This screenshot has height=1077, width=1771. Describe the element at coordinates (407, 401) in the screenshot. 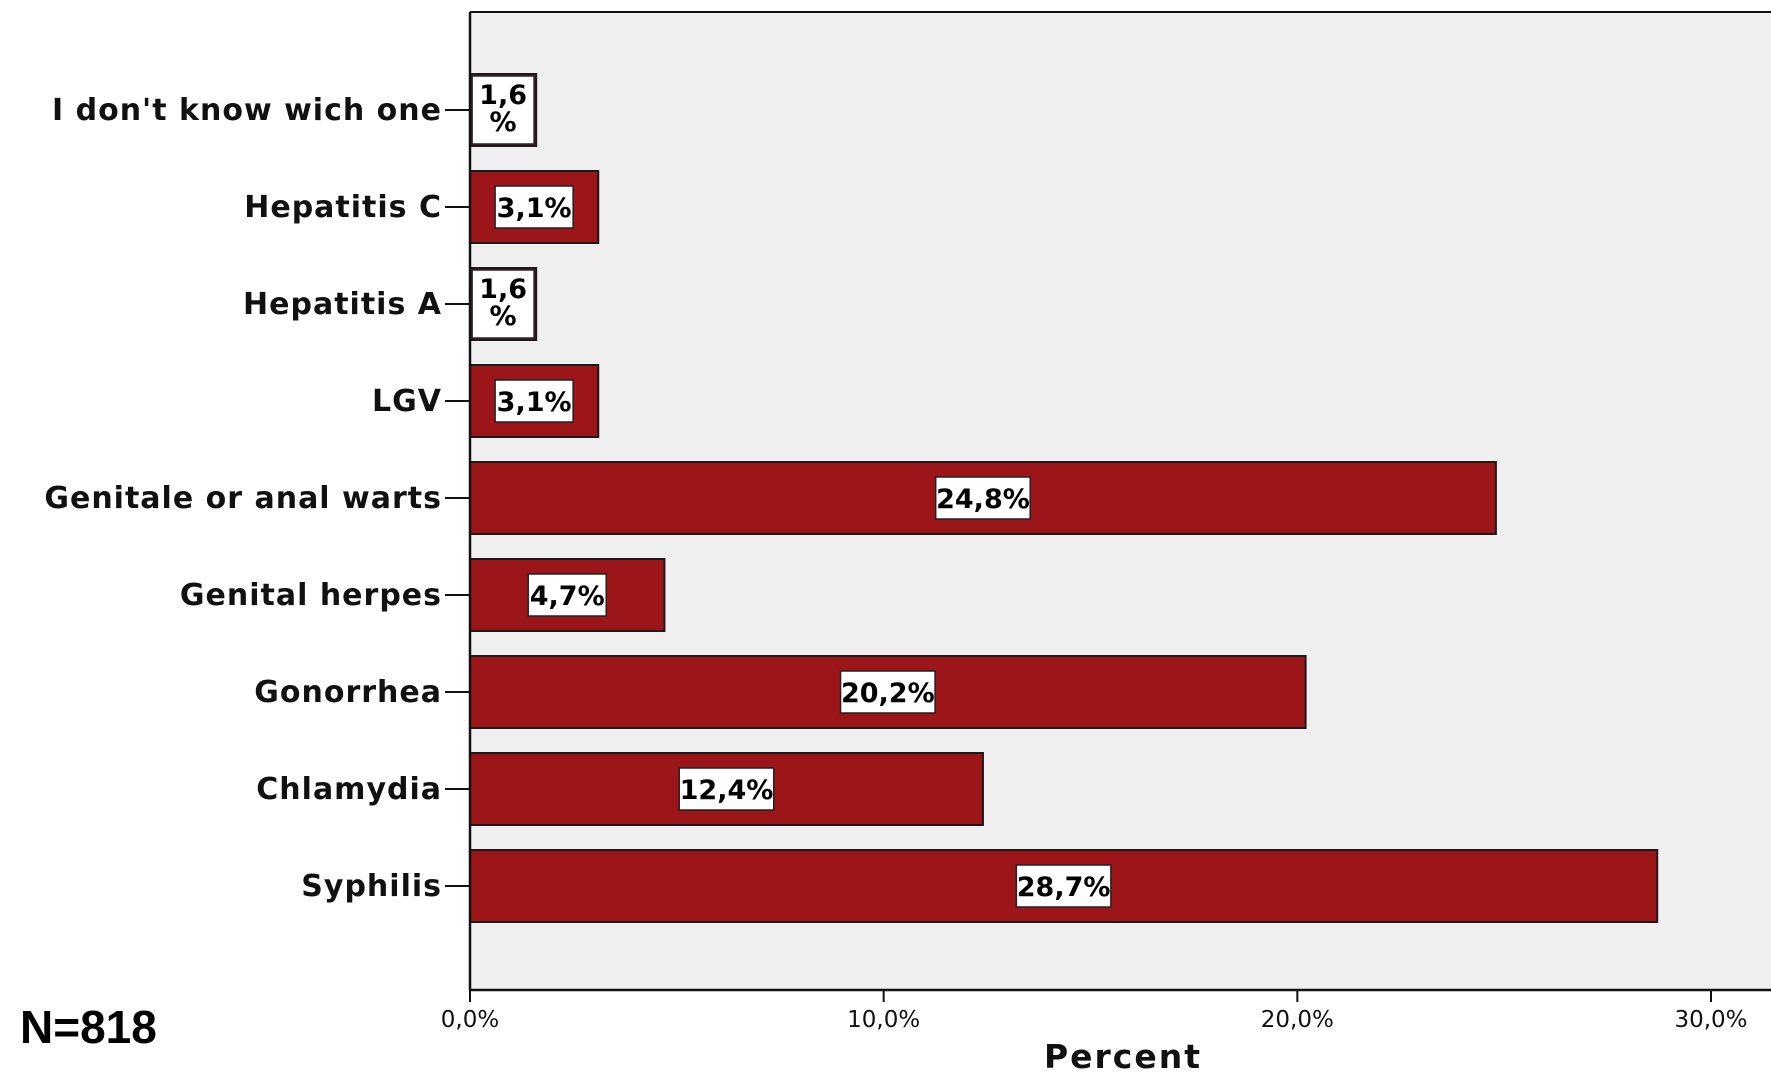

I see `category-label: LGV` at that location.